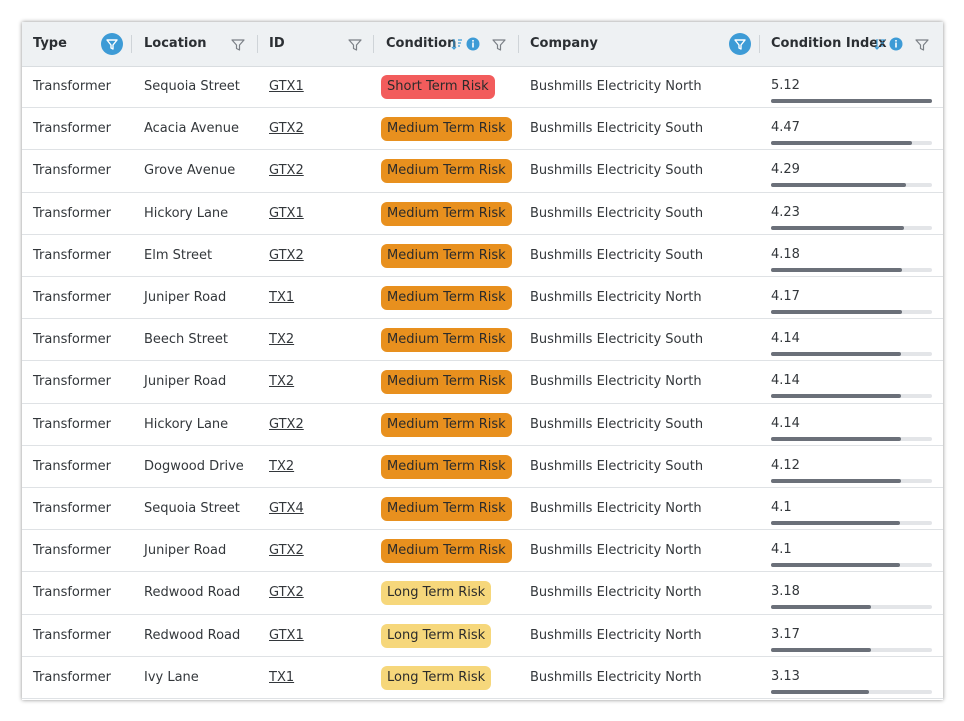 This screenshot has height=721, width=964. Describe the element at coordinates (277, 43) in the screenshot. I see `column-header: ID` at that location.